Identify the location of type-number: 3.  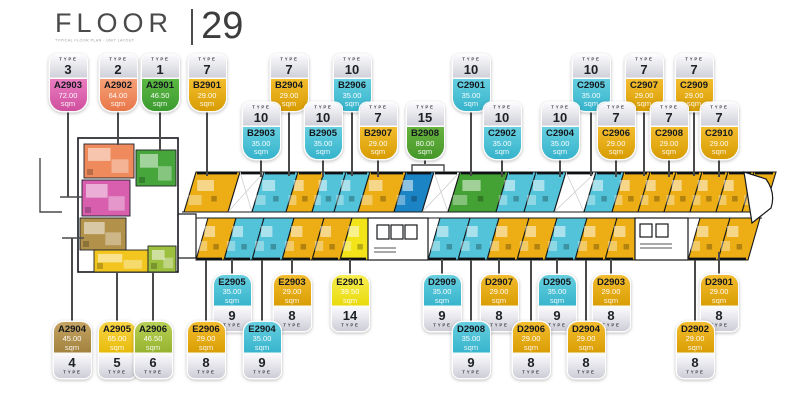
(68, 69).